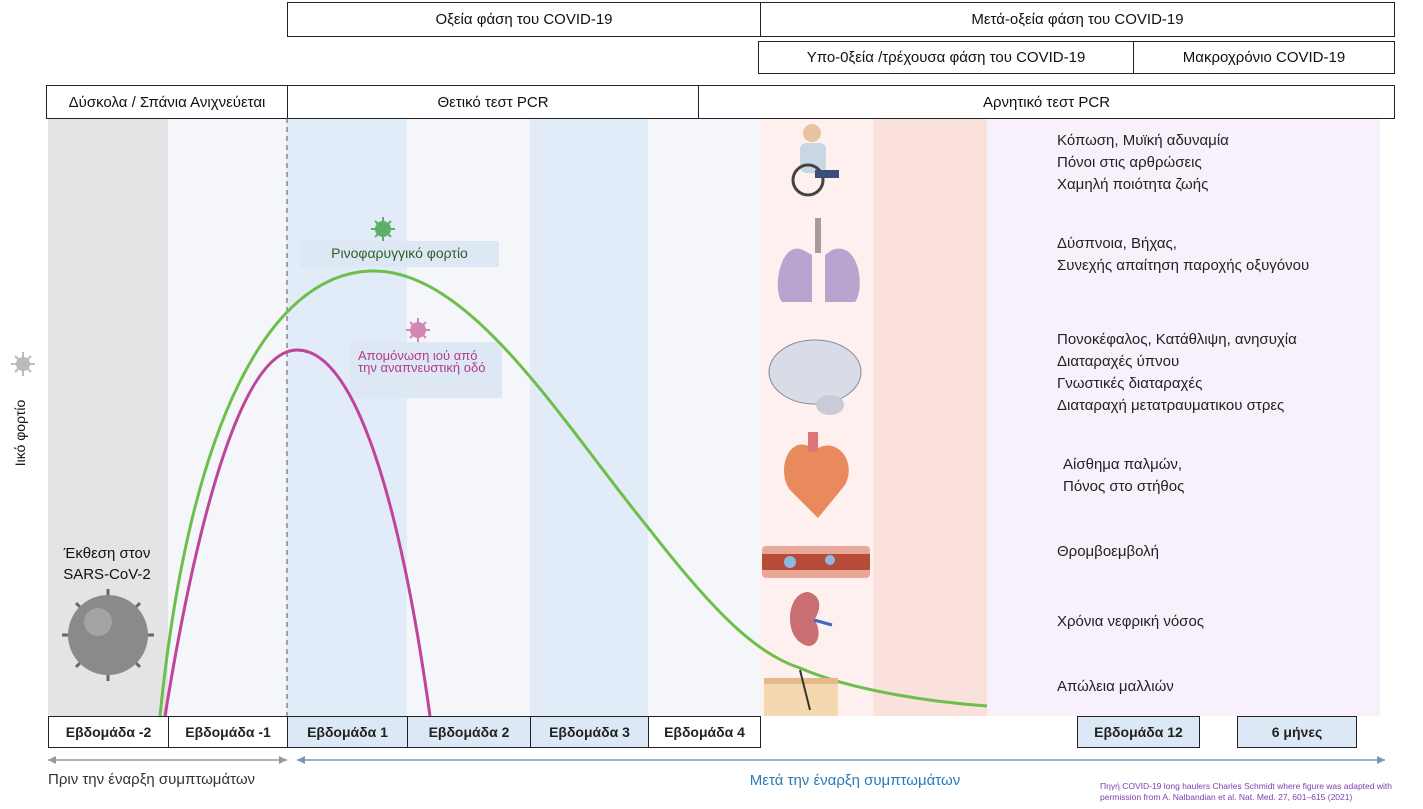  What do you see at coordinates (468, 417) in the screenshot?
I see `band-week2` at bounding box center [468, 417].